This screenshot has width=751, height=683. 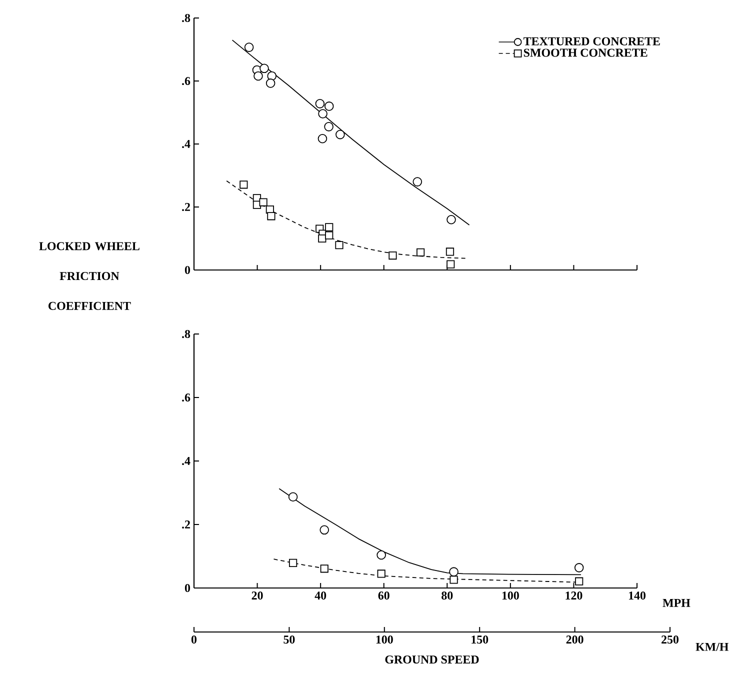 I want to click on x-tick-label: 20, so click(x=257, y=596).